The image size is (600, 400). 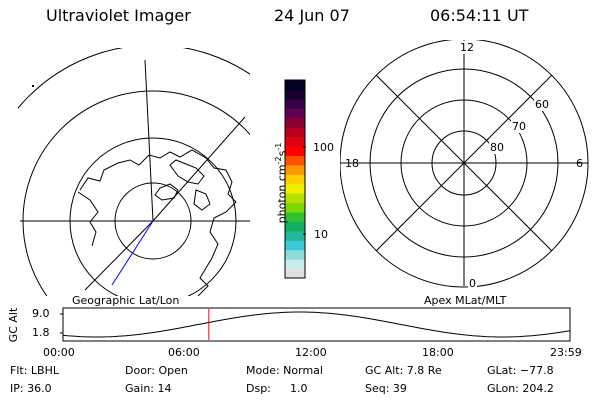 I want to click on mlat-label: 60, so click(x=542, y=104).